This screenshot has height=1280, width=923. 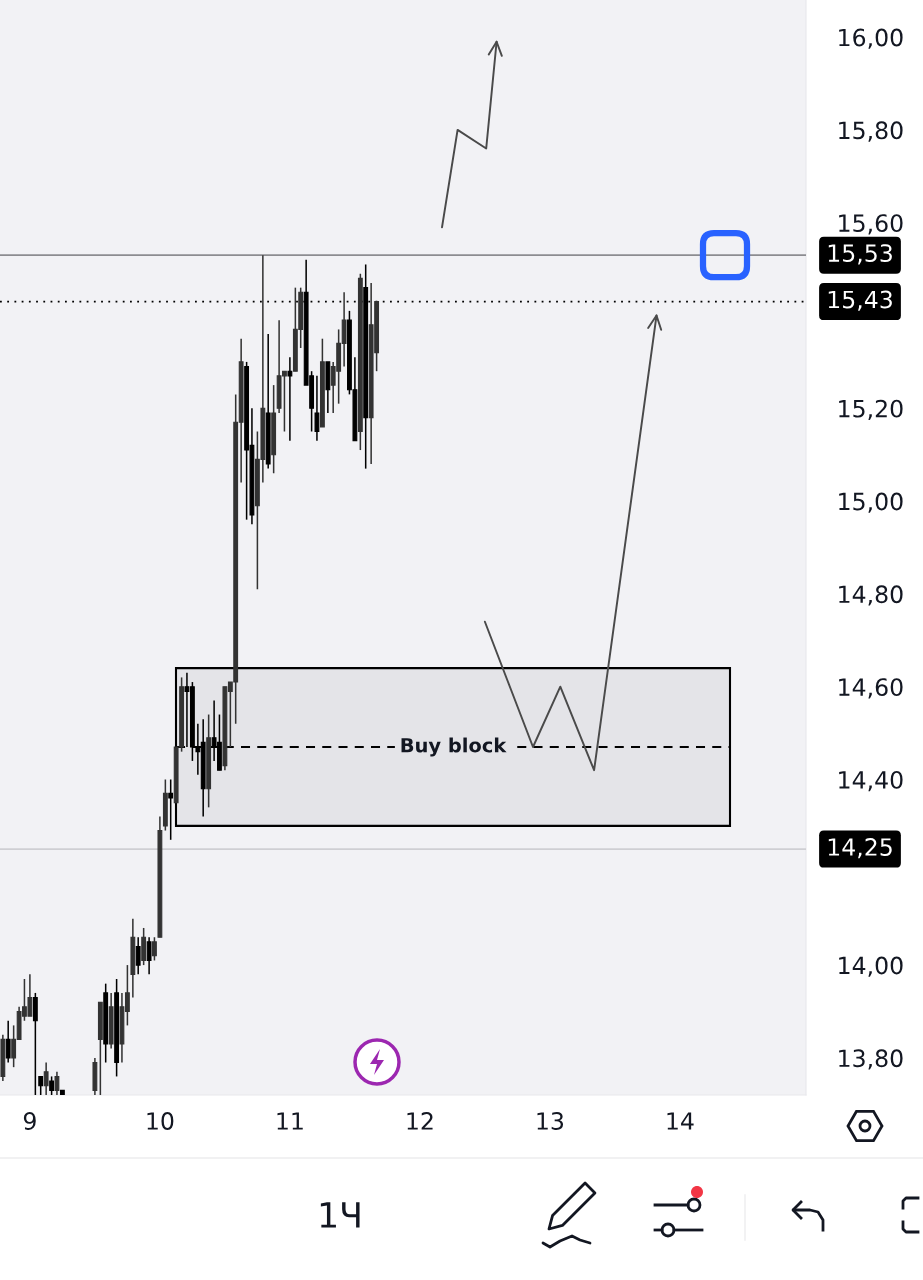 What do you see at coordinates (860, 300) in the screenshot?
I see `ref-line-label: 15,43` at bounding box center [860, 300].